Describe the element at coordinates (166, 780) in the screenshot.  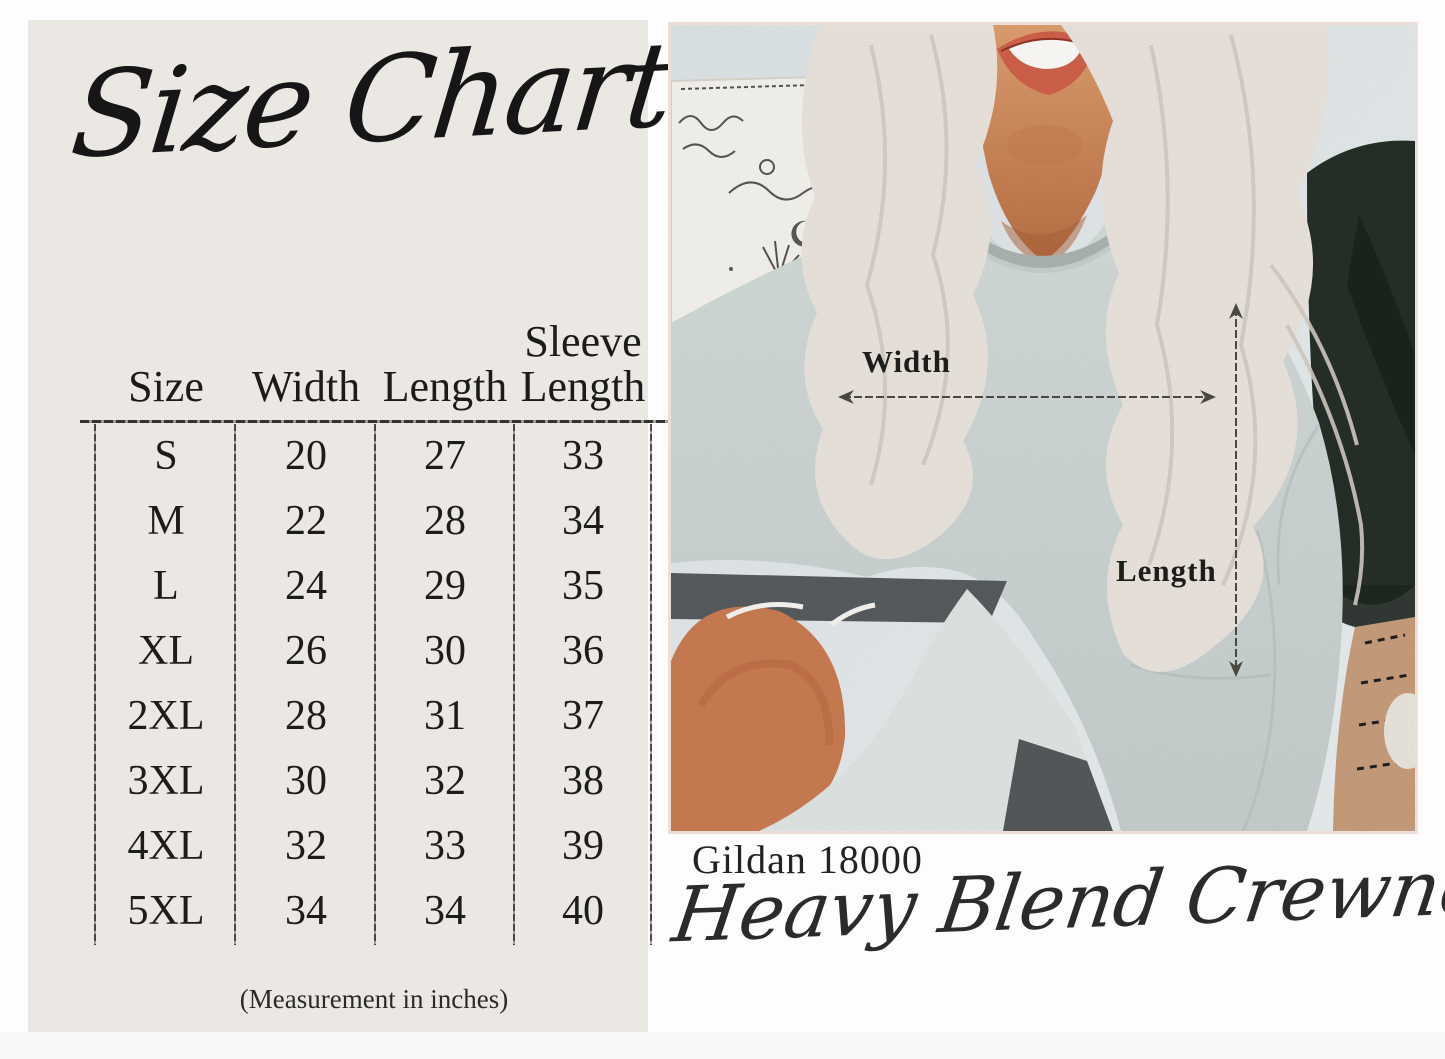
I see `table-cell: 3XL` at that location.